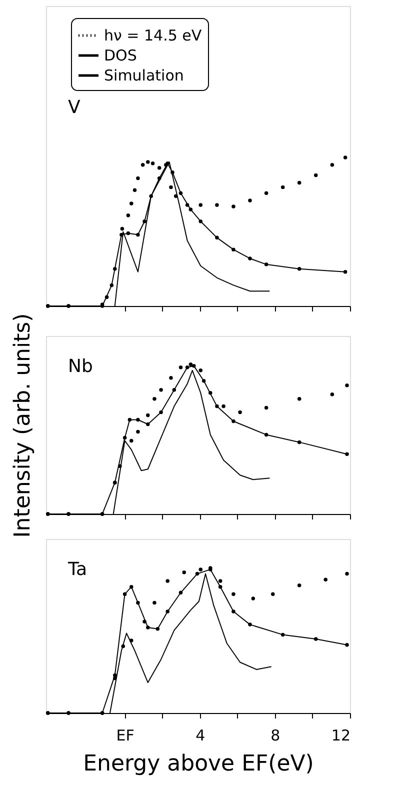 The width and height of the screenshot is (403, 798). I want to click on chart-title: Ta, so click(77, 569).